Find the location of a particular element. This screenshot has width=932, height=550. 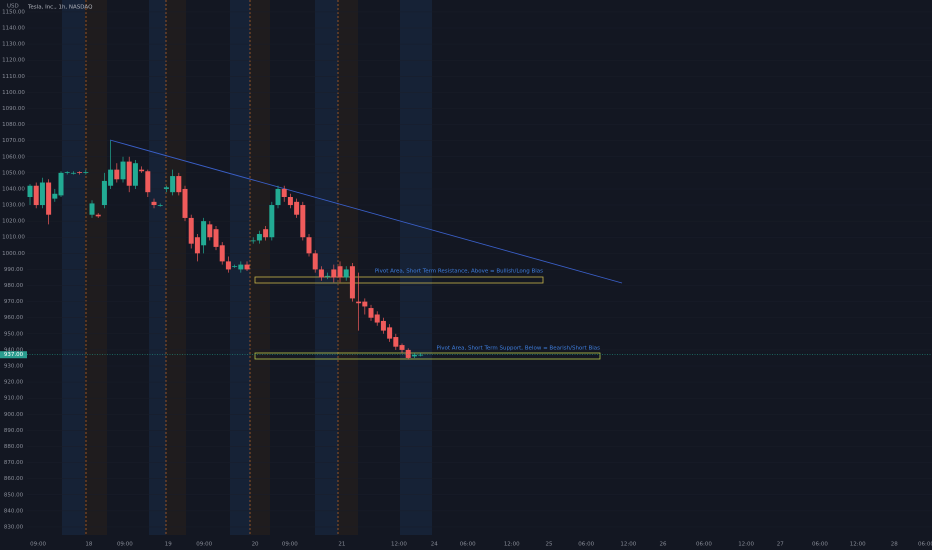

y-tick-label: 1120.00 is located at coordinates (13, 61).